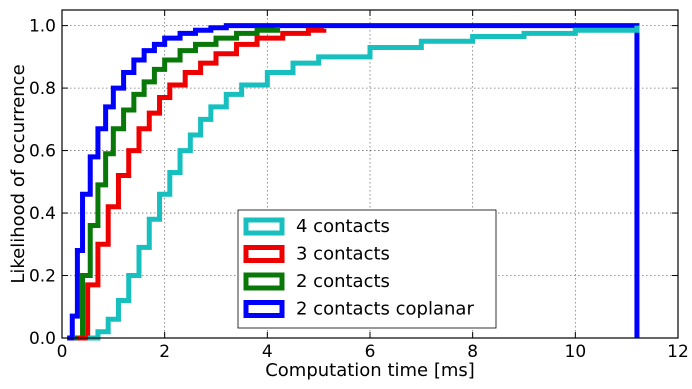  I want to click on x-tick-label: 10, so click(576, 352).